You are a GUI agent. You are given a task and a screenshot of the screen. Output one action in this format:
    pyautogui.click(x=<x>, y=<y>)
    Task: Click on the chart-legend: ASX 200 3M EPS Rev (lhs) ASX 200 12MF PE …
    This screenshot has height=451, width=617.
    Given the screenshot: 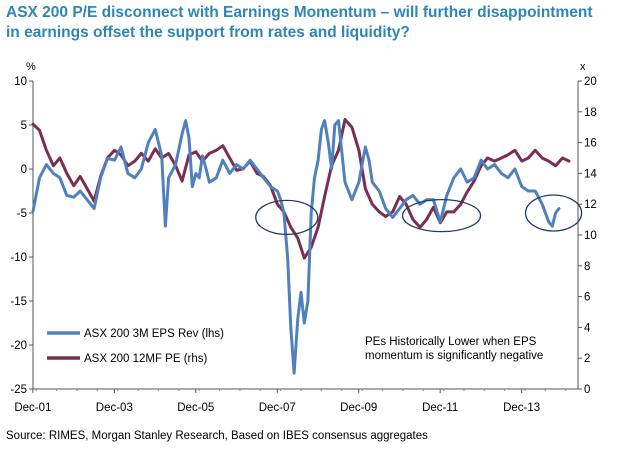 What is the action you would take?
    pyautogui.click(x=135, y=346)
    